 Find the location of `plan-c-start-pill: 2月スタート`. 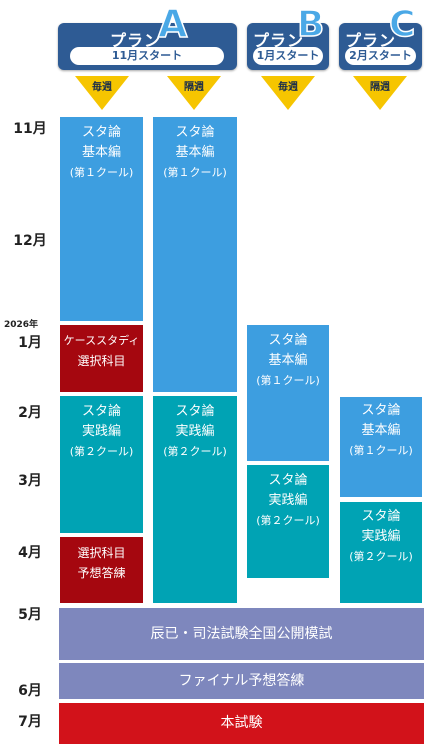

plan-c-start-pill: 2月スタート is located at coordinates (380, 56).